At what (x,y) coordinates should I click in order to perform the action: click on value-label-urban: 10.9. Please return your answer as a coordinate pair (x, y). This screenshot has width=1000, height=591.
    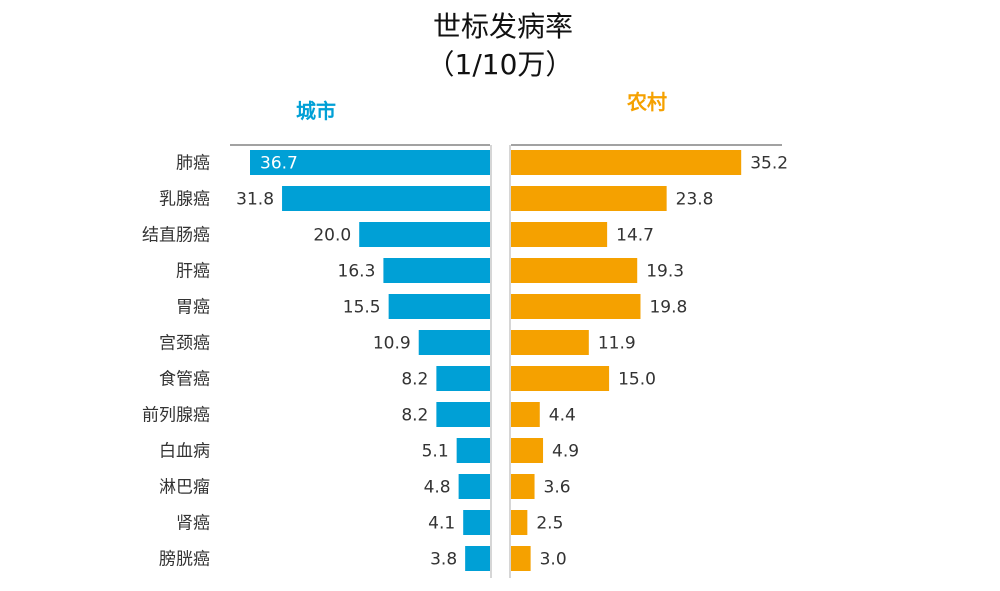
    Looking at the image, I should click on (392, 344).